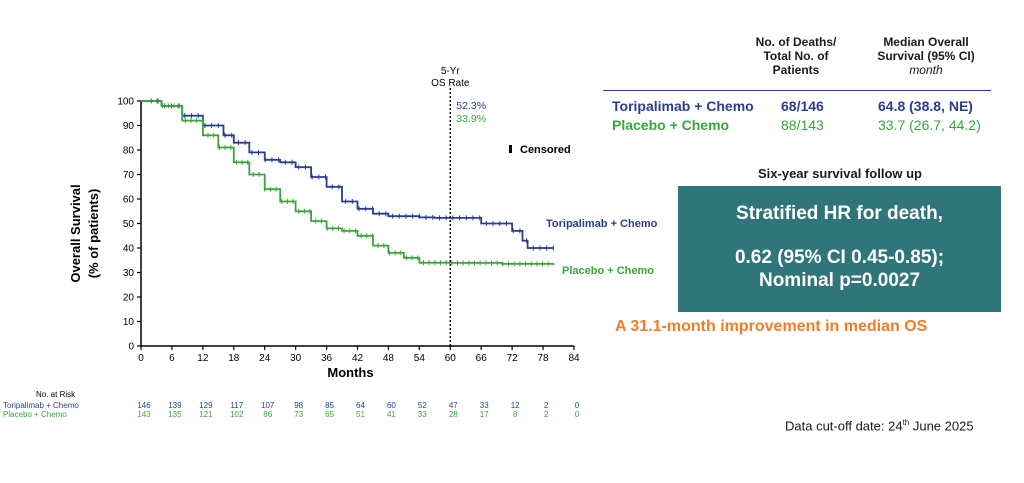 The width and height of the screenshot is (1024, 483). I want to click on x-tick-label: 18, so click(234, 358).